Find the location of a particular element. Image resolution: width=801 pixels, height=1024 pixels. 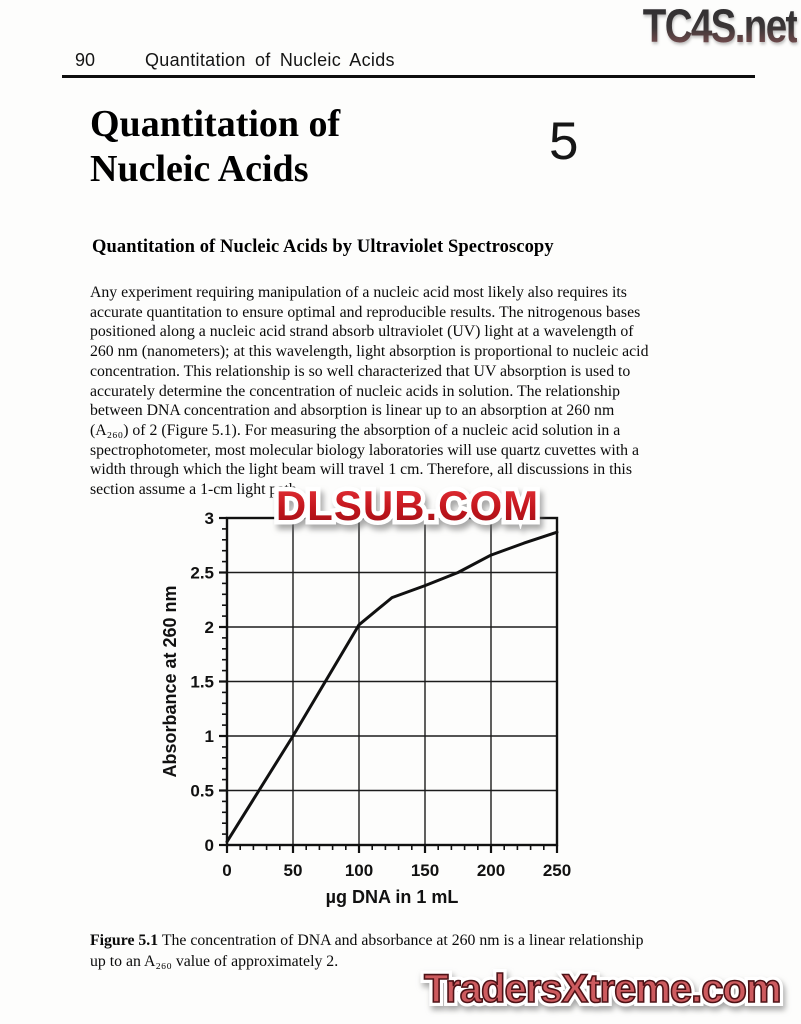

tradersxtreme-watermark-text: TradersXtreme.com is located at coordinates (602, 989).